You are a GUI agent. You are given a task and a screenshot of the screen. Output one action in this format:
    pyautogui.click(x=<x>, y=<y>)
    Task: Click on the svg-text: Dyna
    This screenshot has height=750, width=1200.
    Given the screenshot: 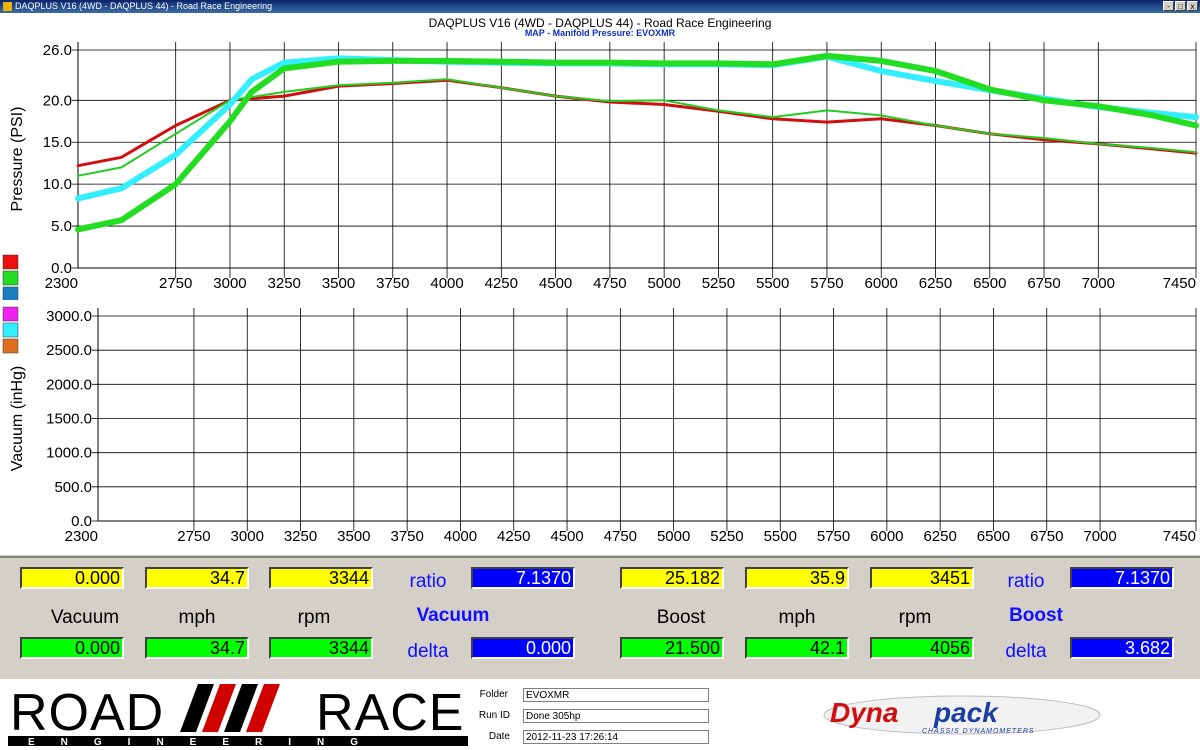 What is the action you would take?
    pyautogui.click(x=864, y=712)
    